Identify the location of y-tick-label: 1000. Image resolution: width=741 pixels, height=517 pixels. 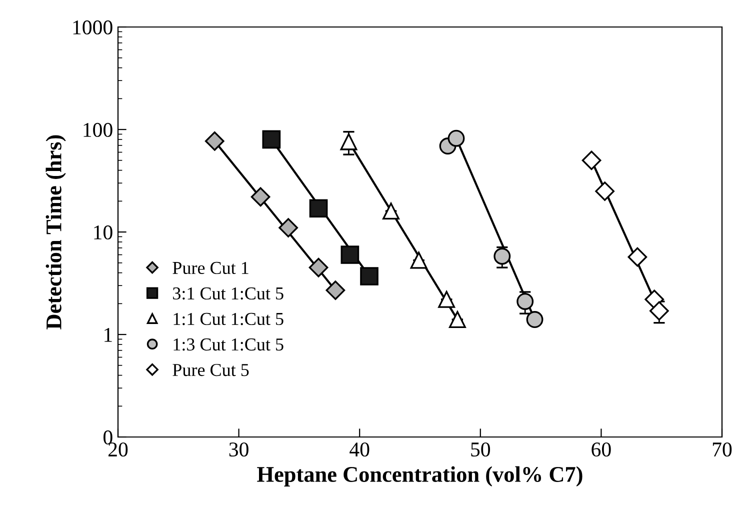
(92, 27).